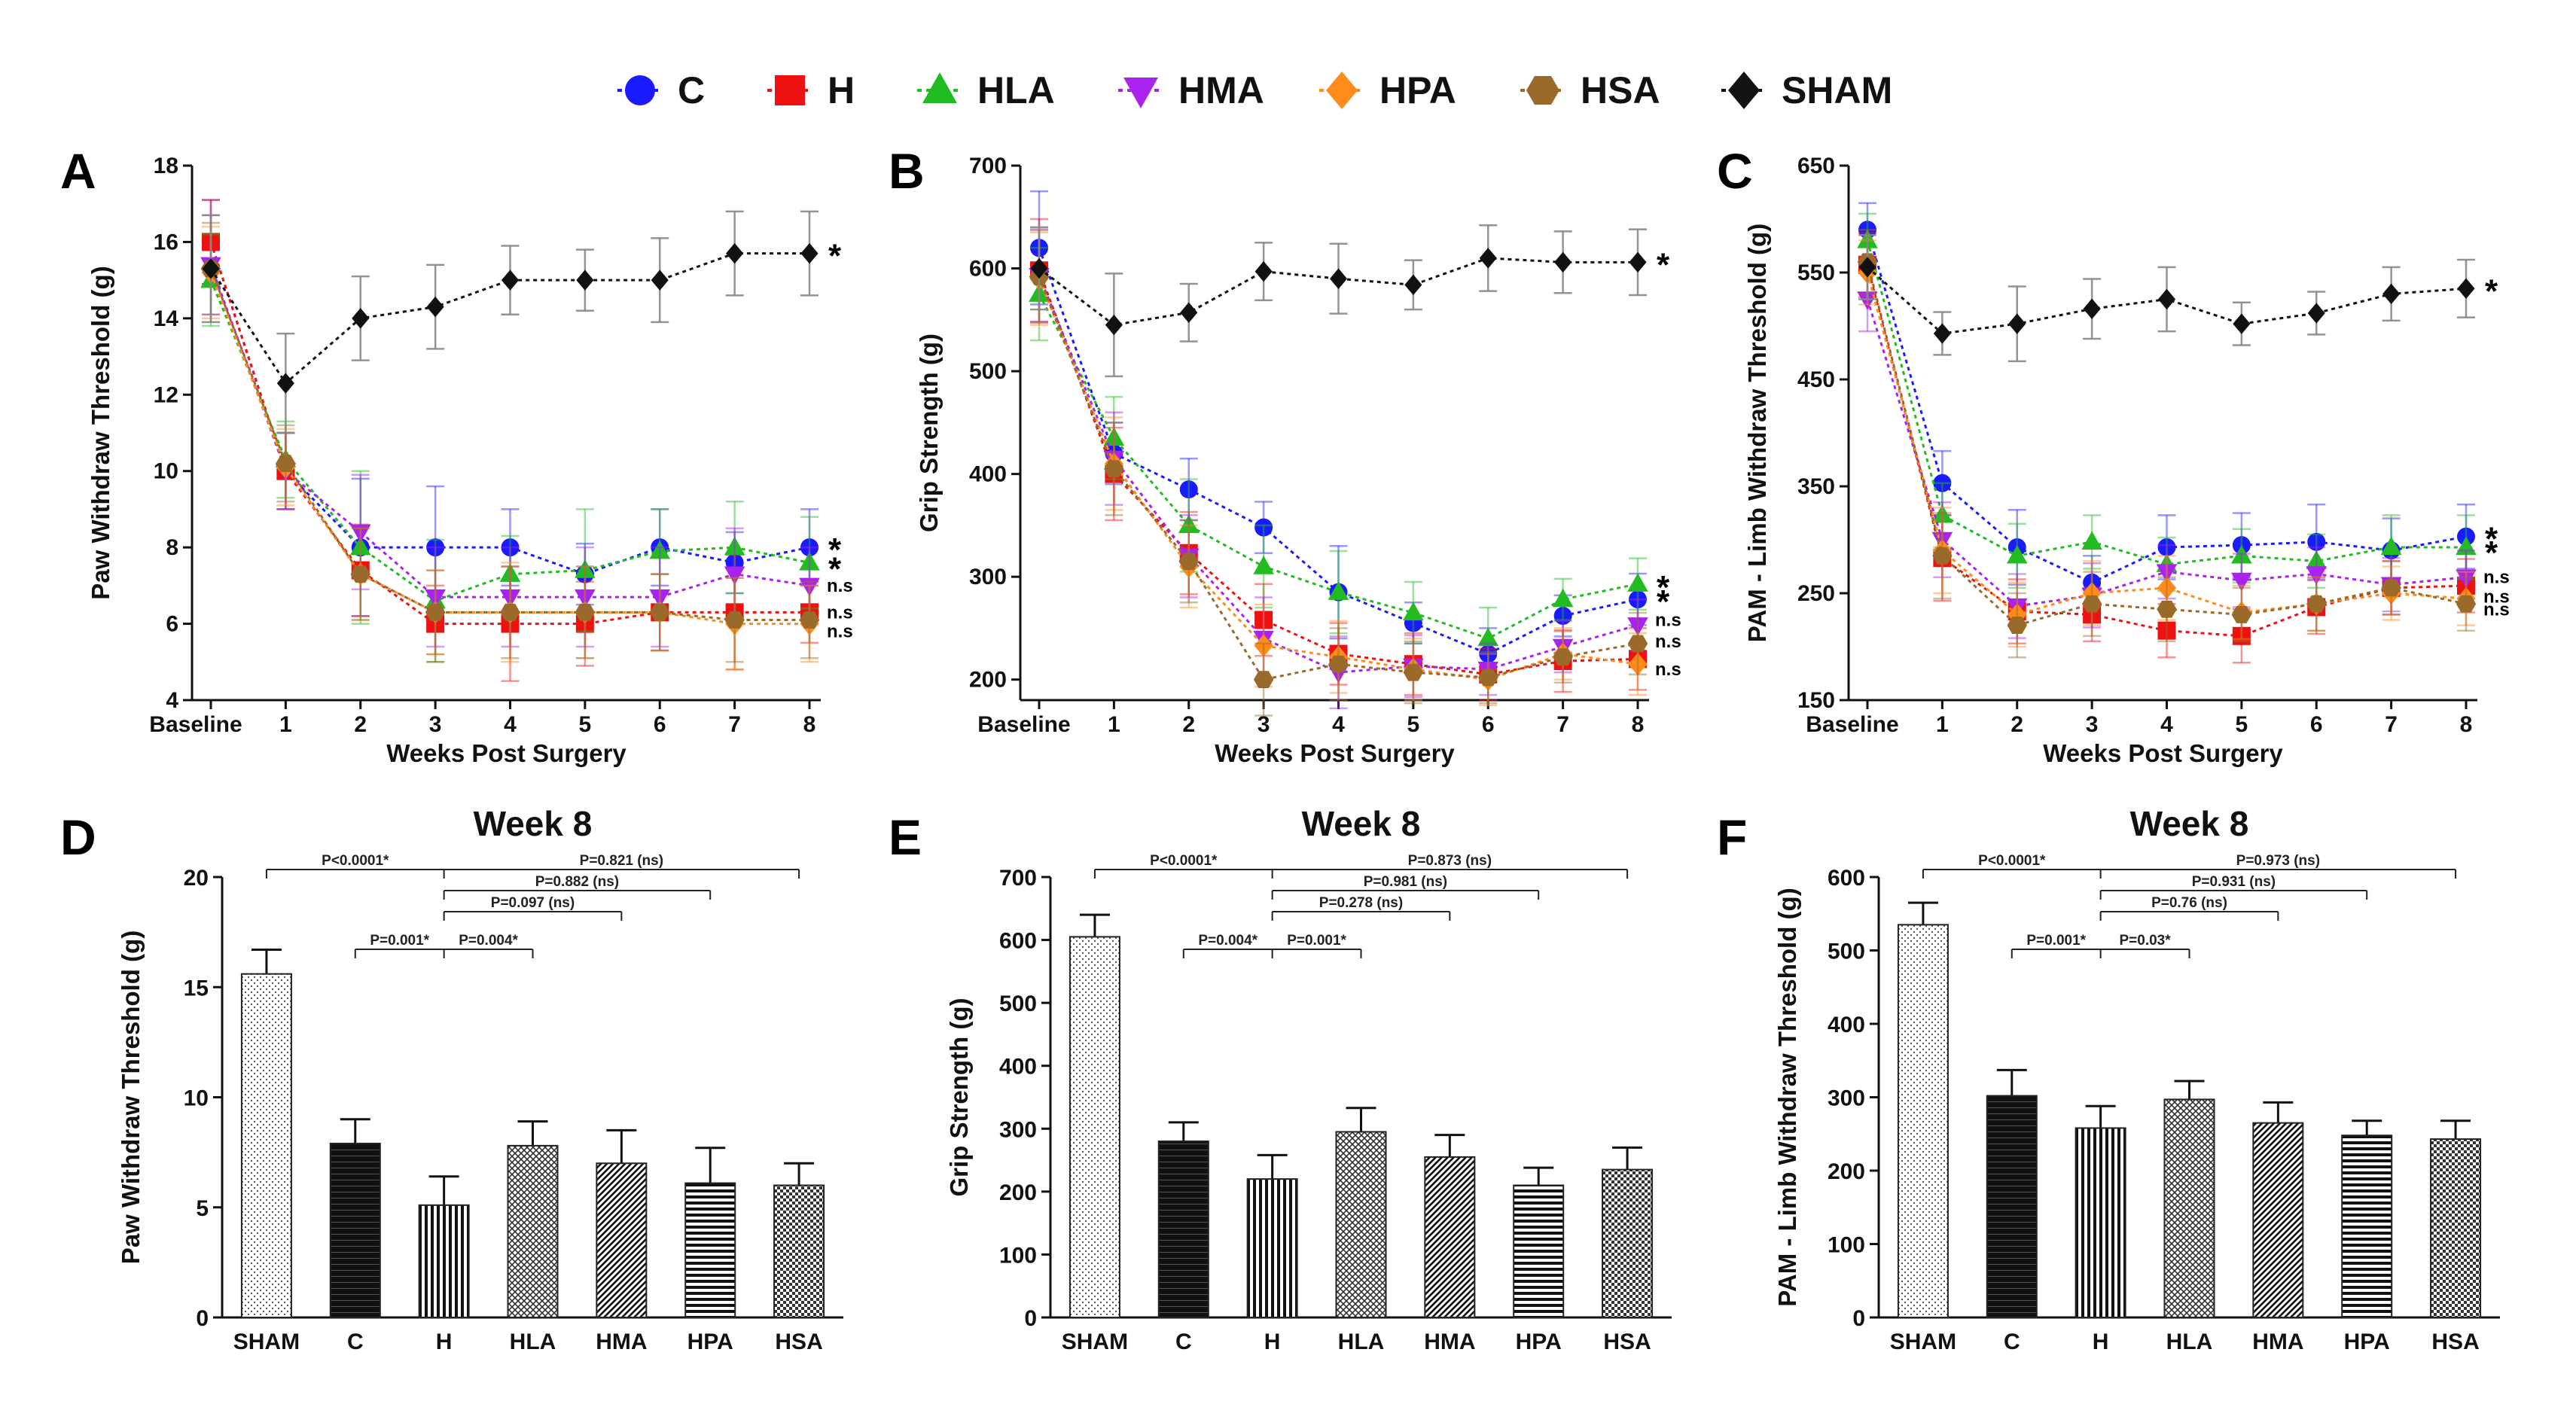 The height and width of the screenshot is (1401, 2576). What do you see at coordinates (399, 941) in the screenshot?
I see `comparison-label: P=0.001*` at bounding box center [399, 941].